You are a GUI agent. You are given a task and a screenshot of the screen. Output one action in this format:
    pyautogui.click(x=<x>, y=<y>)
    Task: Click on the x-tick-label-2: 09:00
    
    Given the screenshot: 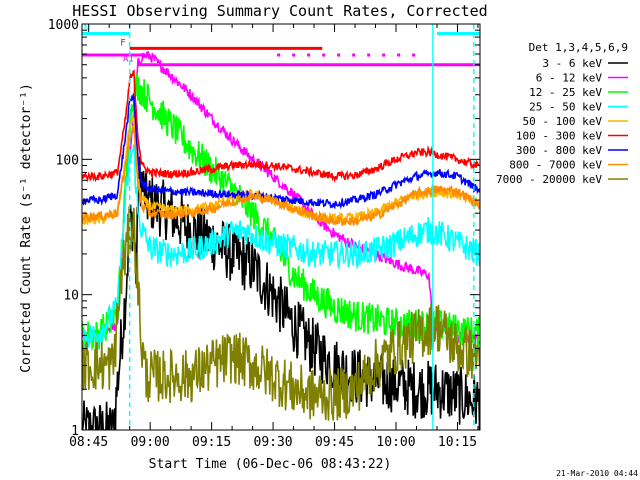 What is the action you would take?
    pyautogui.click(x=150, y=442)
    